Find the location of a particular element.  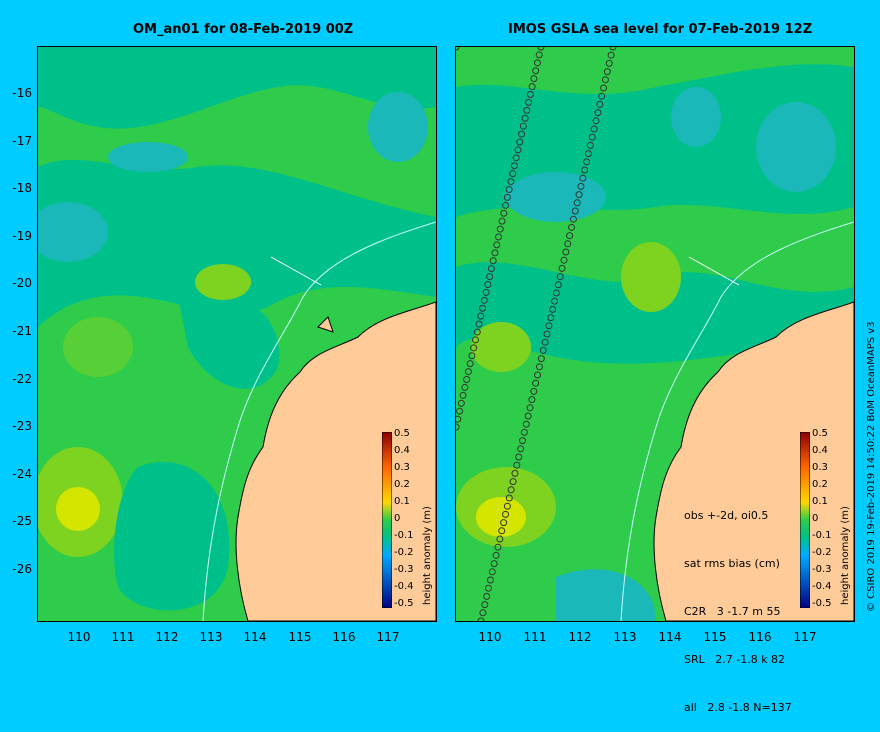

lon-tick: 113 is located at coordinates (625, 637).